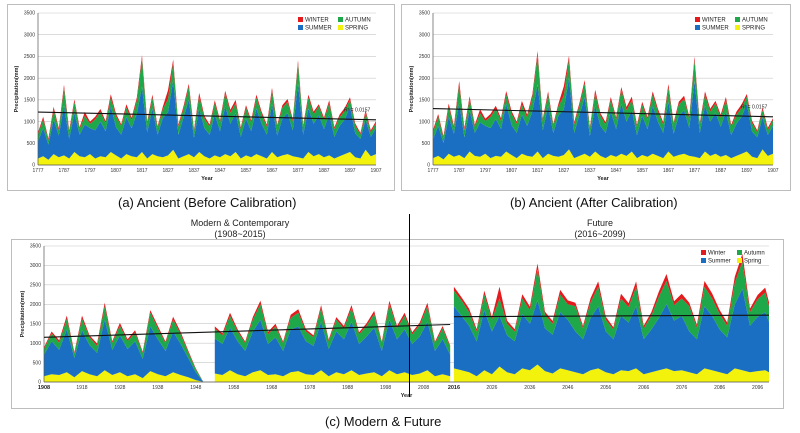 The height and width of the screenshot is (433, 800). I want to click on chart-a-legend-label-spring: SPRING, so click(356, 29).